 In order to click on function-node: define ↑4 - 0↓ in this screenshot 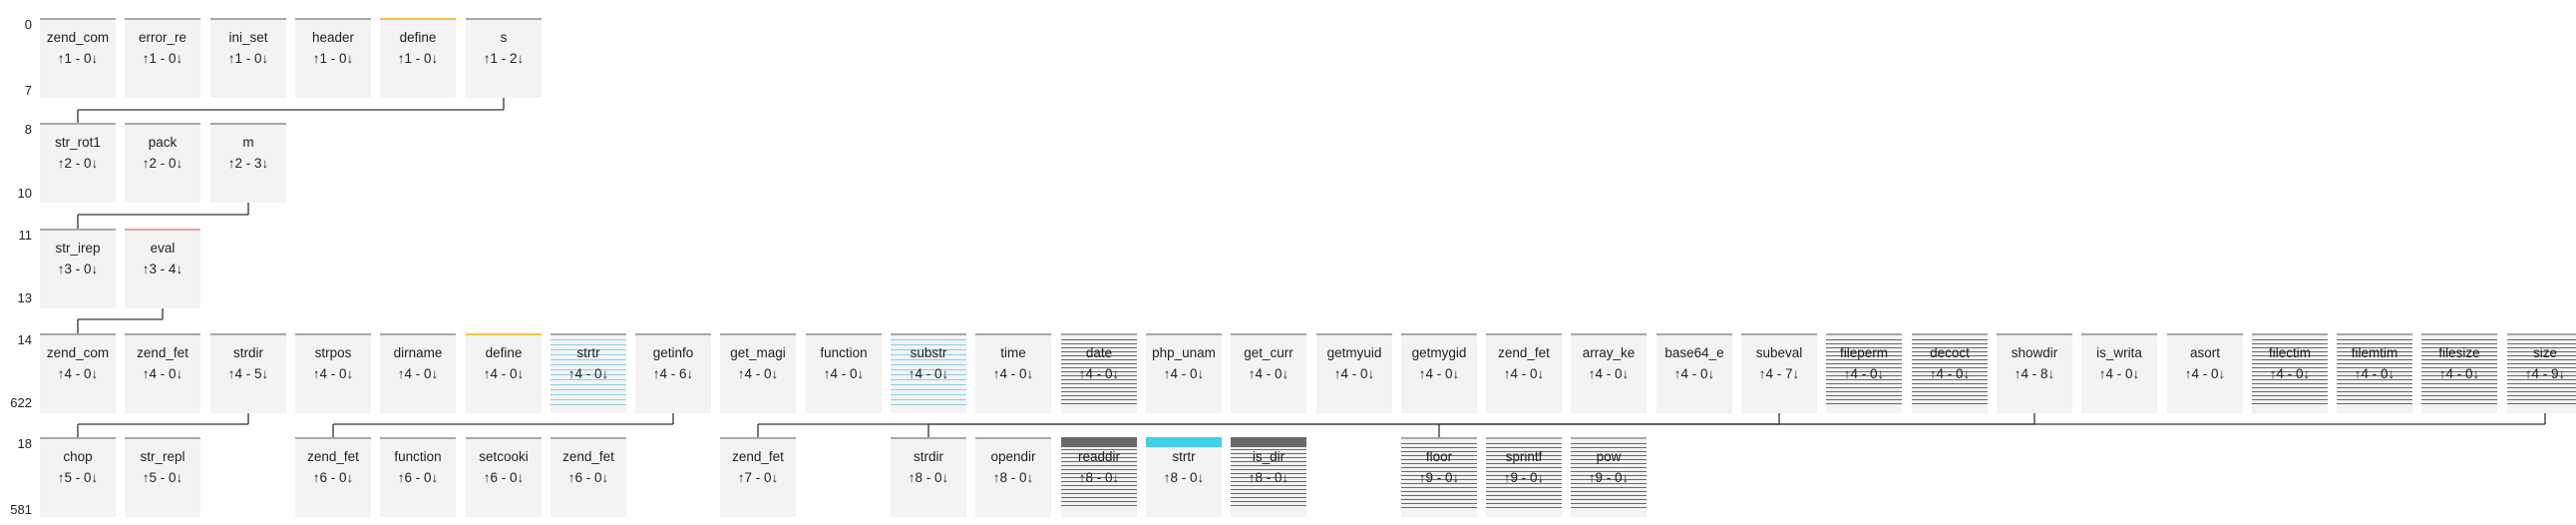, I will do `click(504, 373)`.